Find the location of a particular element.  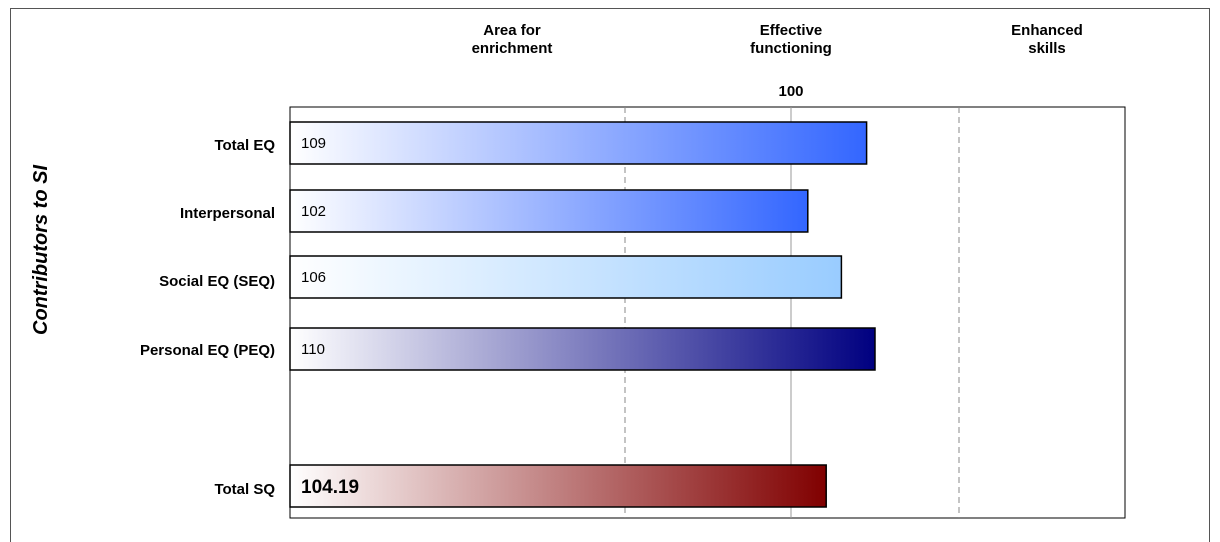

category-label-1: Total EQ is located at coordinates (244, 145).